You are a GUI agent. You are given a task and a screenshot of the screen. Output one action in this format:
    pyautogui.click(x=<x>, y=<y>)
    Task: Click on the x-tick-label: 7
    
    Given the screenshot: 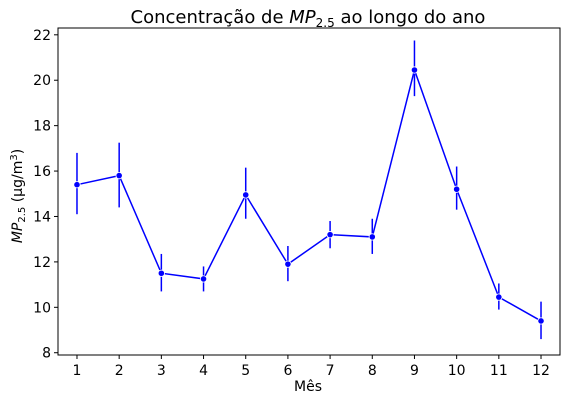 What is the action you would take?
    pyautogui.click(x=330, y=371)
    